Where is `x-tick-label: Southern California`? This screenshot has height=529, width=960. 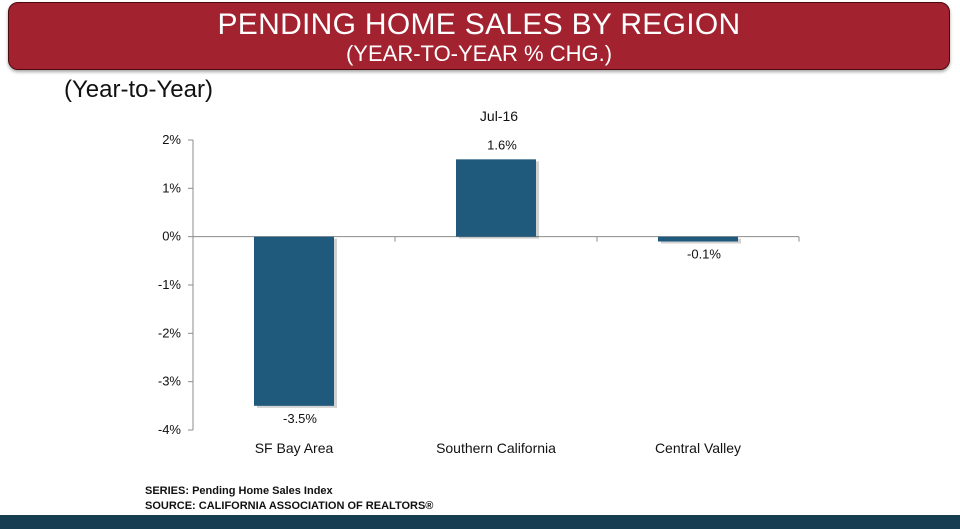
x-tick-label: Southern California is located at coordinates (496, 448).